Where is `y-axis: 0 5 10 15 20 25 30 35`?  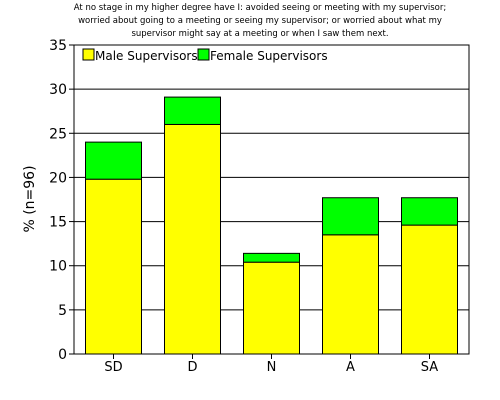
y-axis: 0 5 10 15 20 25 30 35 is located at coordinates (61, 200).